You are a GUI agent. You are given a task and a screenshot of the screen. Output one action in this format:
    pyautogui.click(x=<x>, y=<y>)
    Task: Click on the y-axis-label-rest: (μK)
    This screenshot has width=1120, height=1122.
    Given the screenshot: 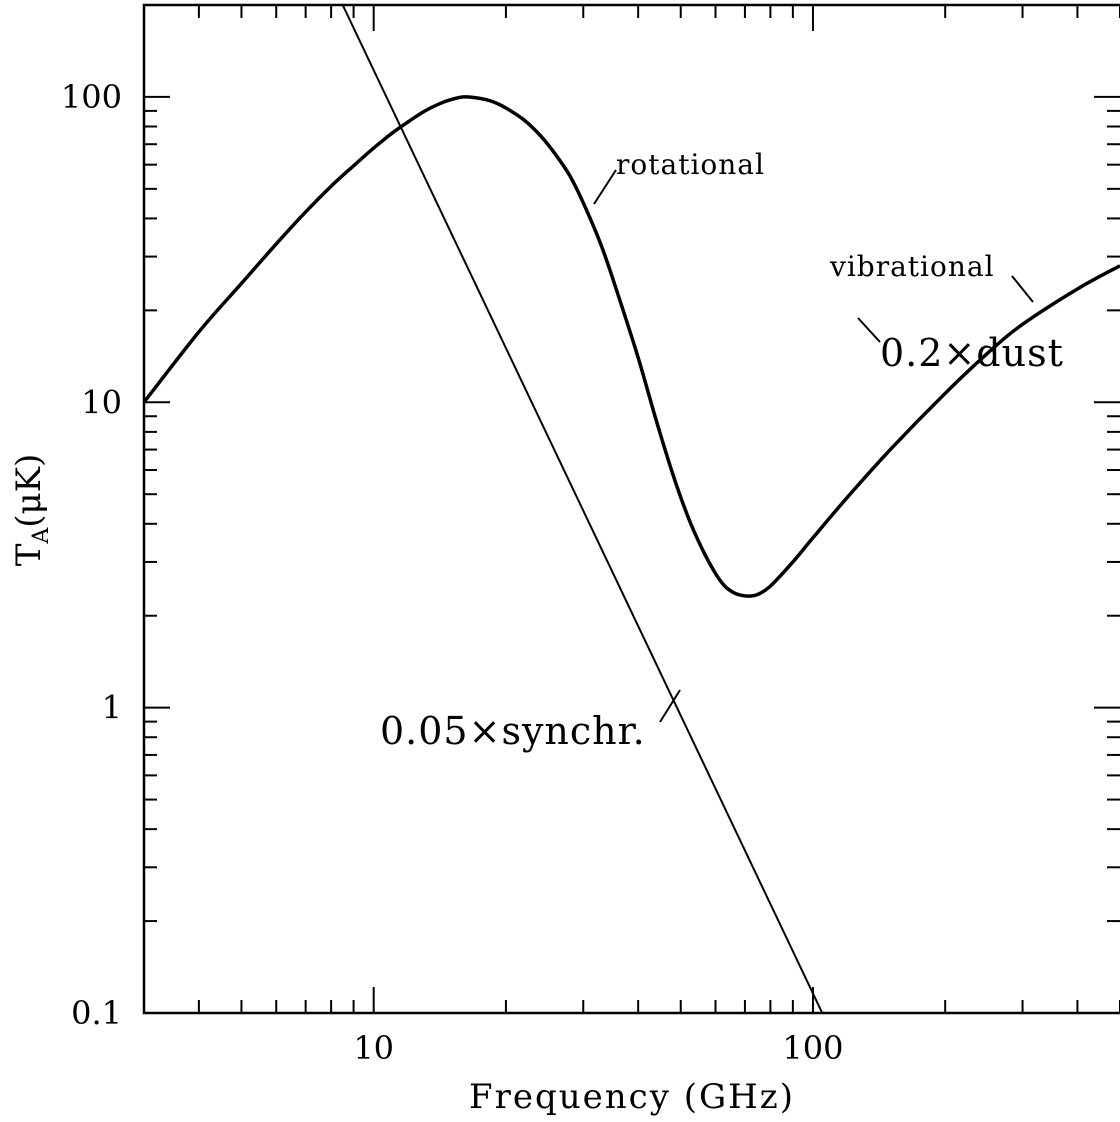 What is the action you would take?
    pyautogui.click(x=29, y=491)
    